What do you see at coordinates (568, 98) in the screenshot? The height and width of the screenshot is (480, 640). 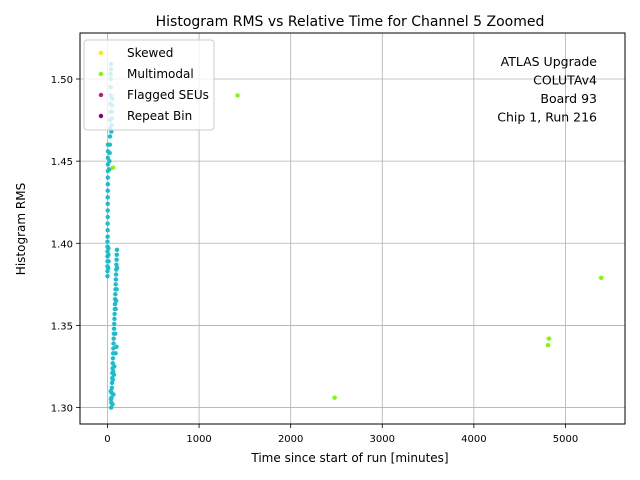 I see `annotation-line: Board 93` at bounding box center [568, 98].